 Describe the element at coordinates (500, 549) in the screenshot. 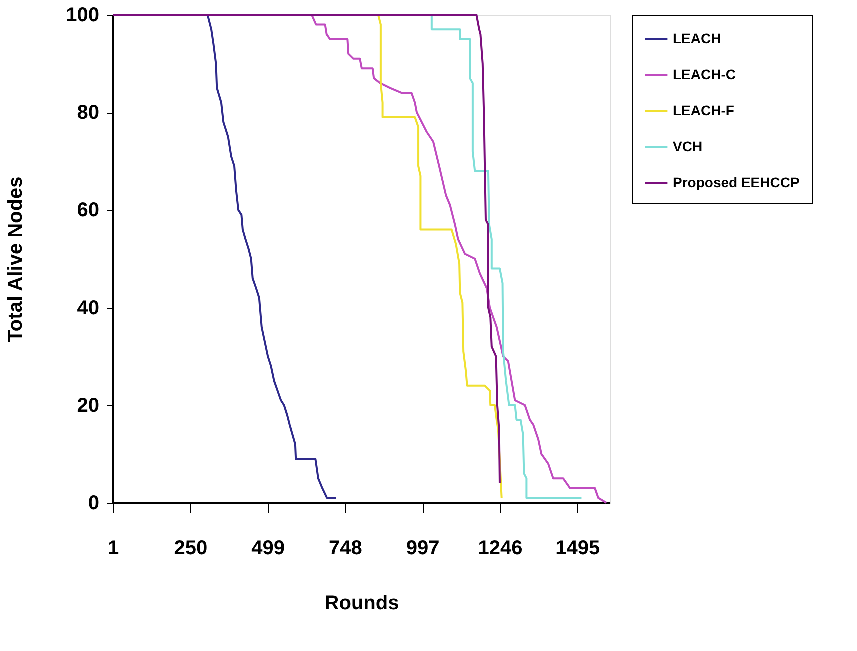

I see `x-tick-label: 1246` at that location.